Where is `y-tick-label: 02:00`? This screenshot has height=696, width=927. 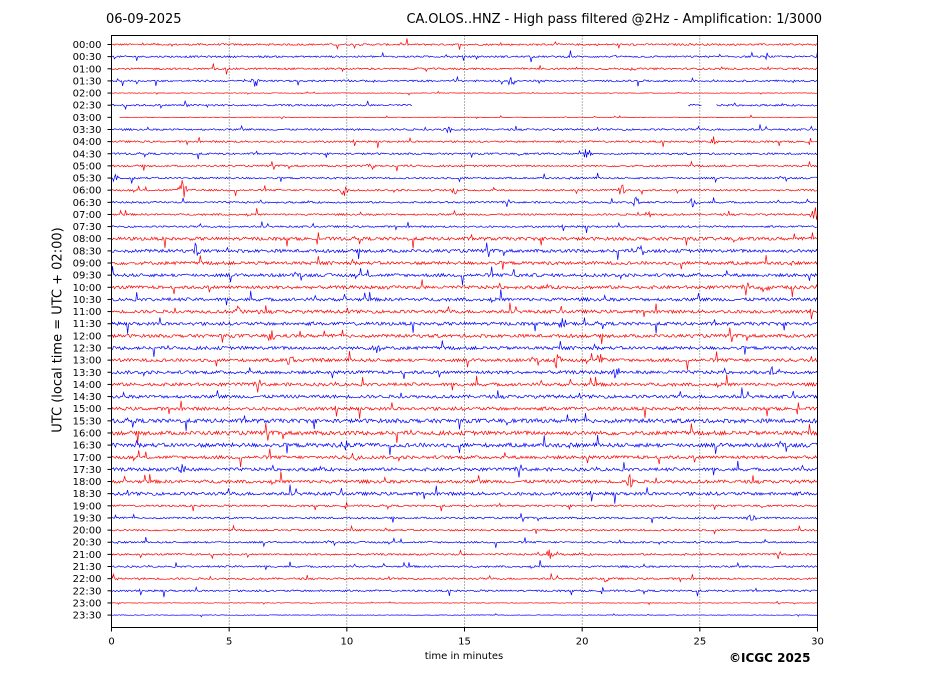 y-tick-label: 02:00 is located at coordinates (87, 94).